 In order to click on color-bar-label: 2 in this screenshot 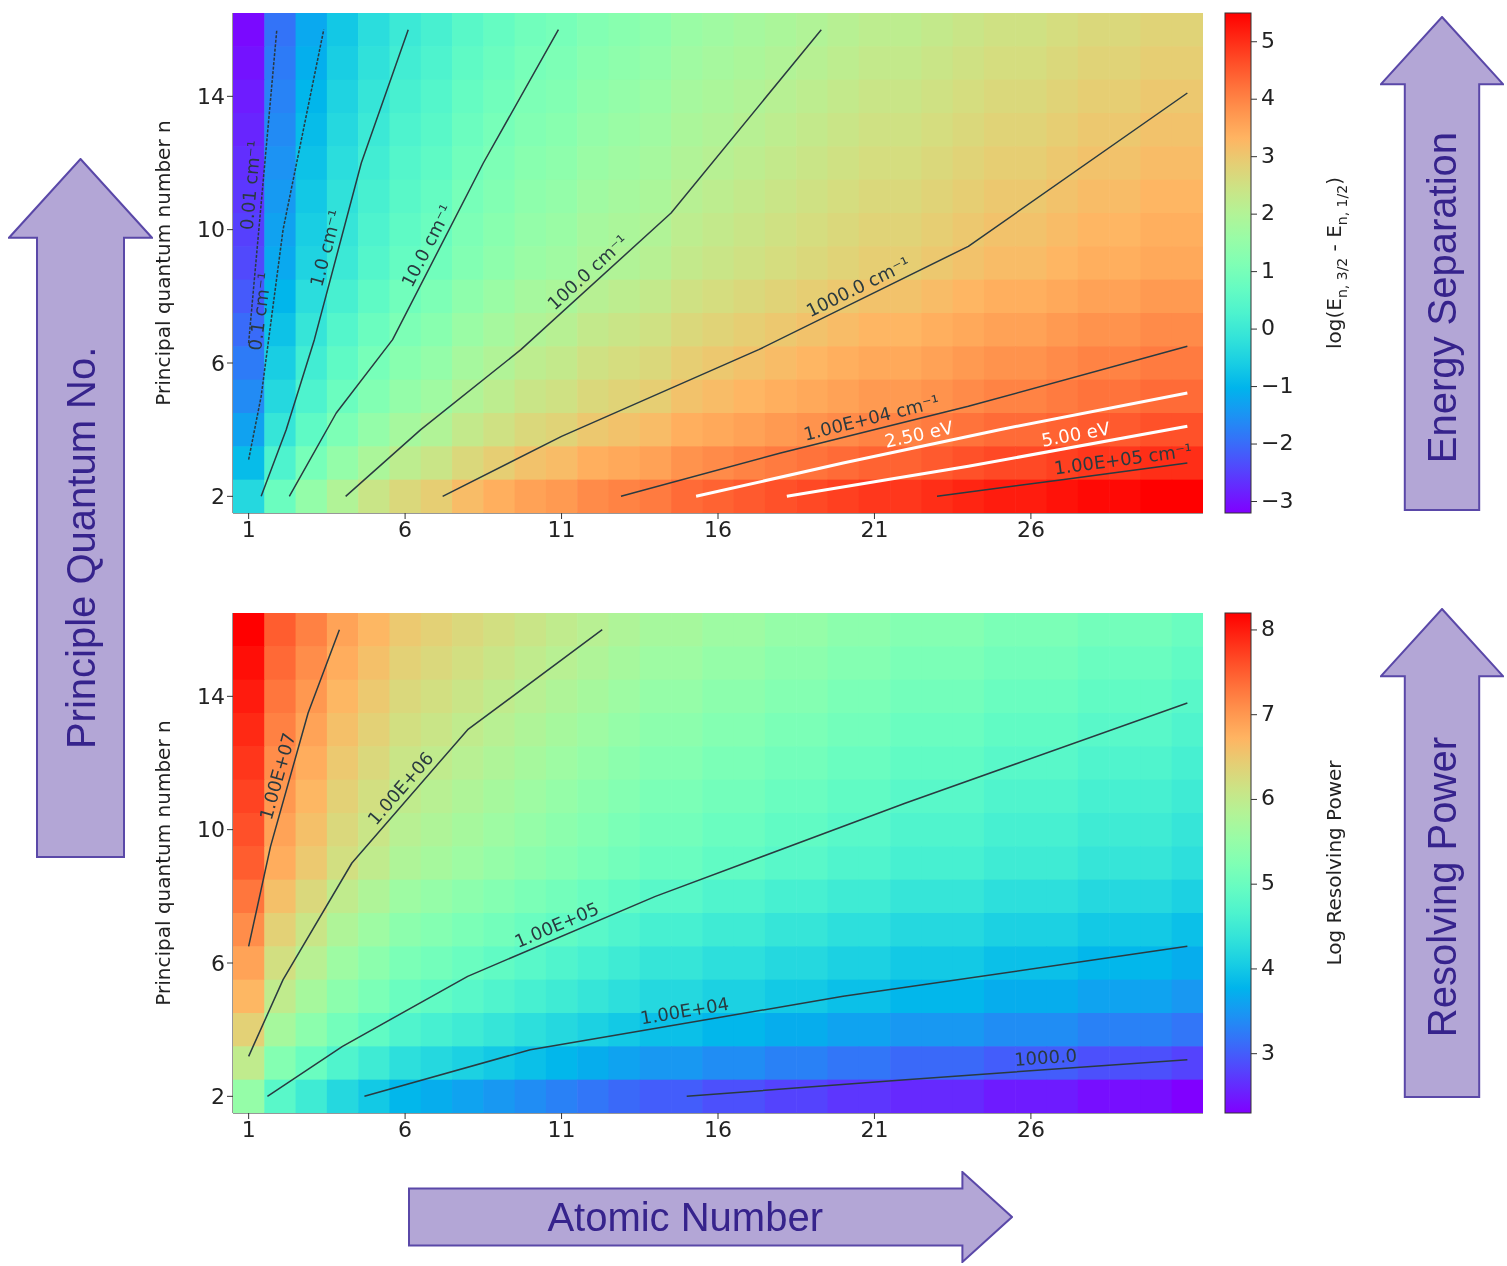, I will do `click(1268, 213)`.